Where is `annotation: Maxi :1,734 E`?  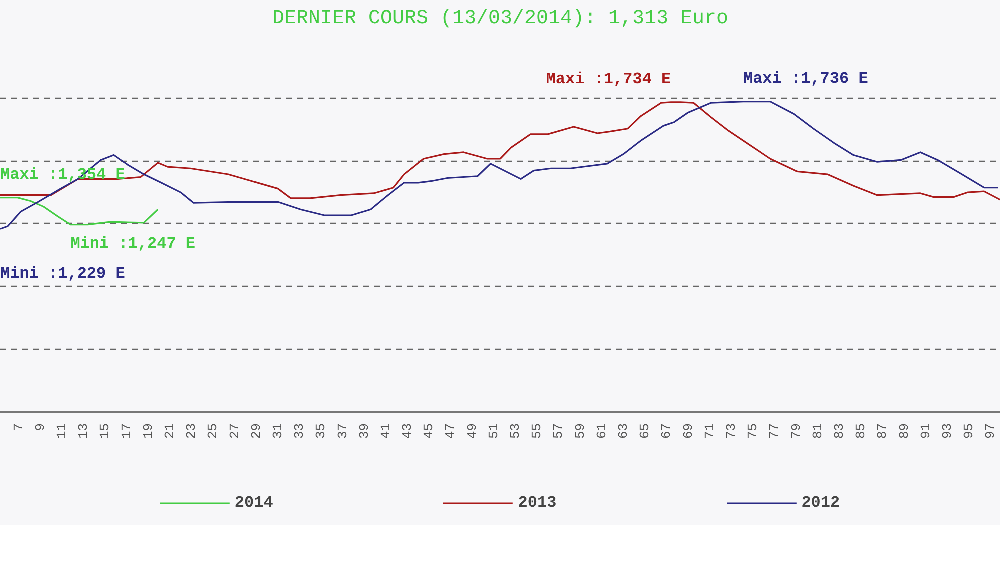
annotation: Maxi :1,734 E is located at coordinates (609, 79).